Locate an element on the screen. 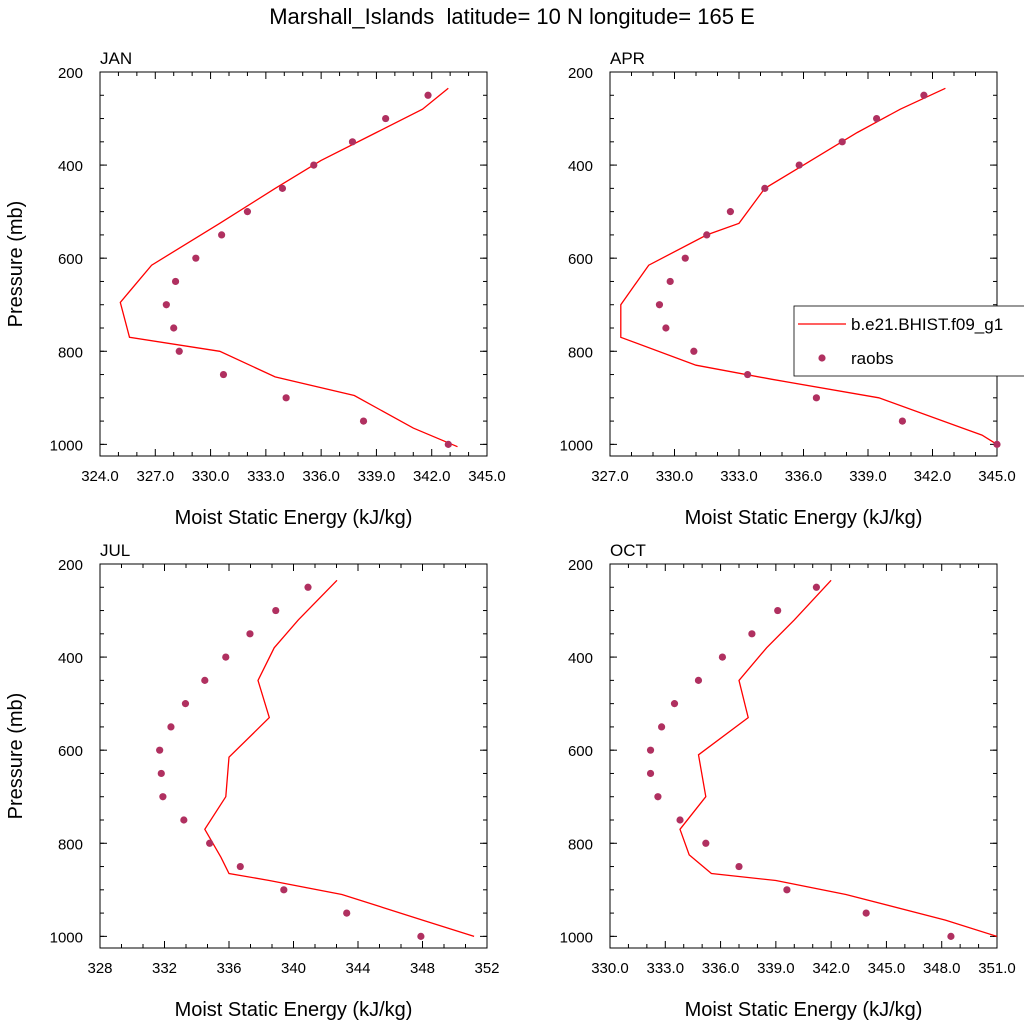 The width and height of the screenshot is (1024, 1024). panel-title: JAN is located at coordinates (116, 58).